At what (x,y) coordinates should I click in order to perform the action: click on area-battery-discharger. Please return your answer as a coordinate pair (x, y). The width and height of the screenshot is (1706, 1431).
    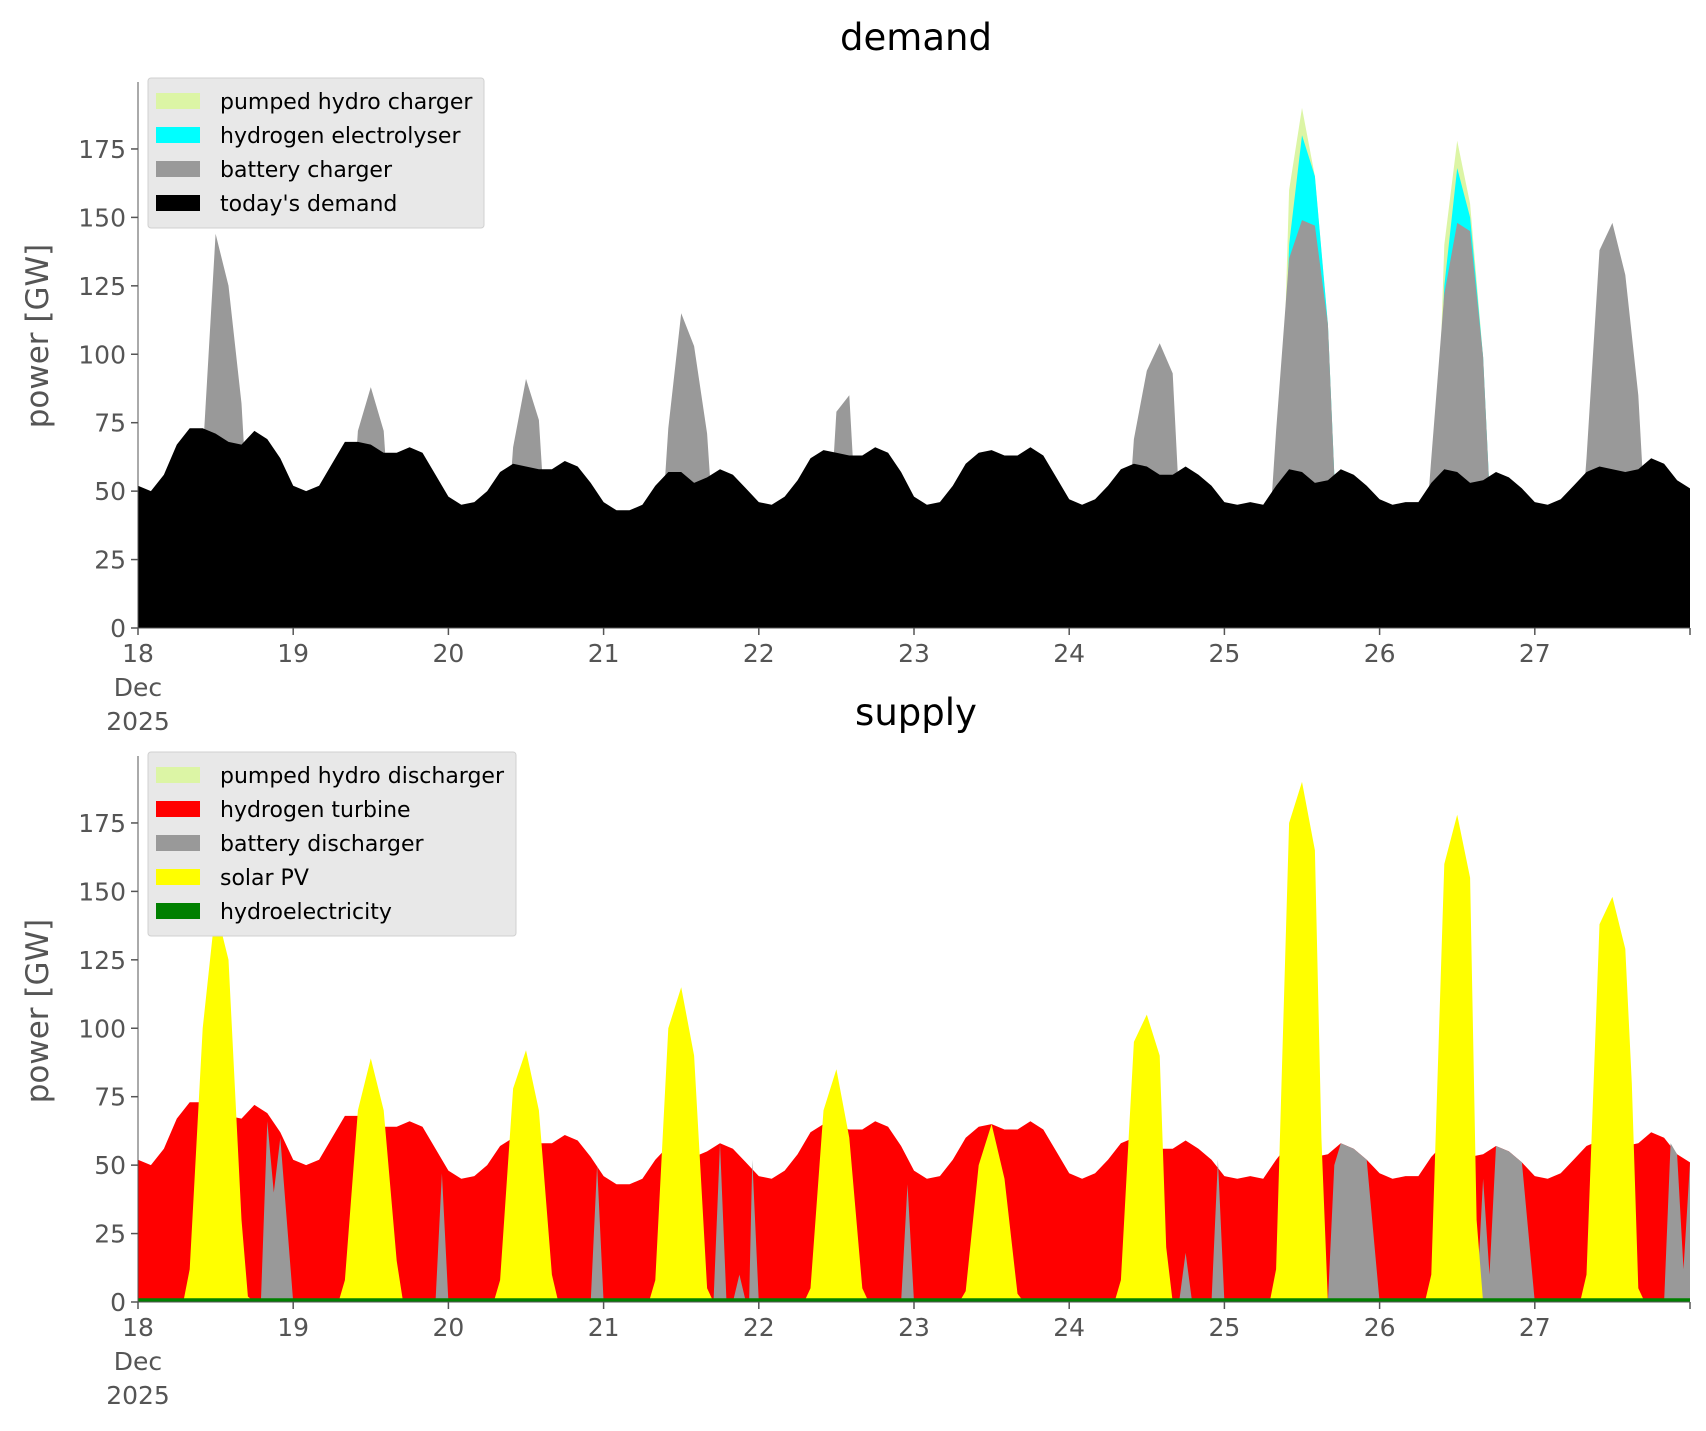
    Looking at the image, I should click on (975, 1211).